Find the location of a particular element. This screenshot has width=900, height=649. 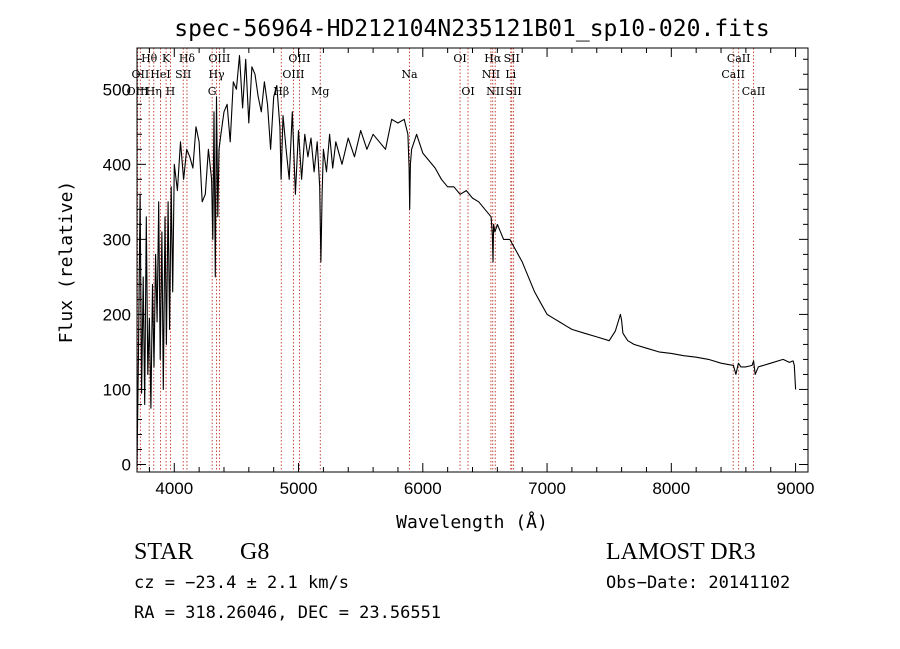

coordinates: RA = 318.26046, DEC = 23.56551 is located at coordinates (288, 613).